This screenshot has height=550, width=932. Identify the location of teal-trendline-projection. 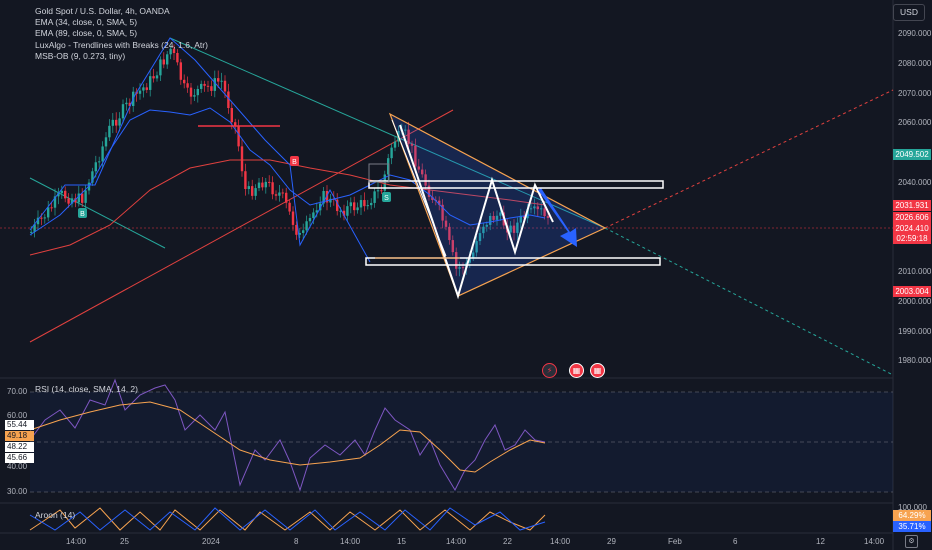
(749, 301).